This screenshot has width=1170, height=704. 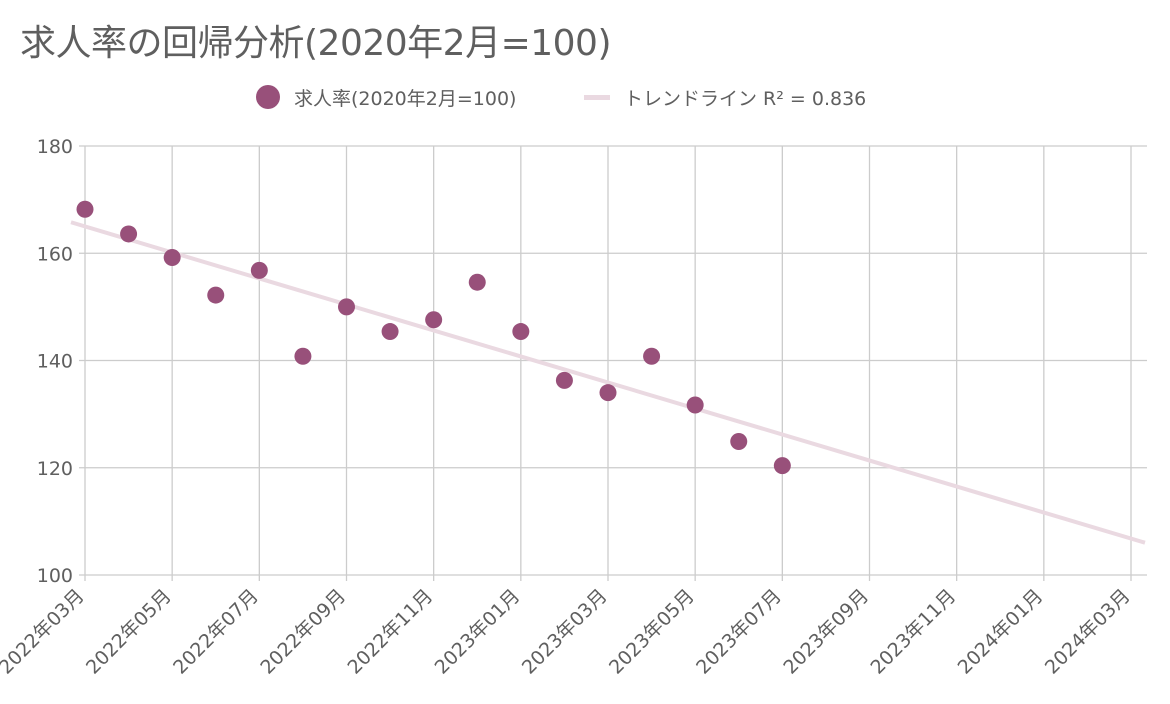 I want to click on x-tick-label: 2022年07月, so click(x=216, y=632).